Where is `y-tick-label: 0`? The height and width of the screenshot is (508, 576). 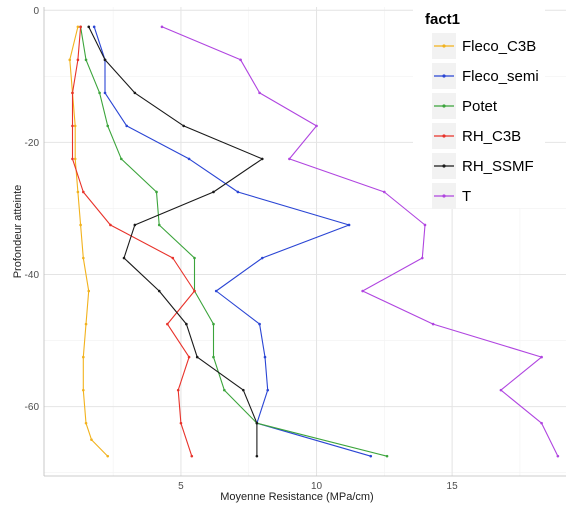
y-tick-label: 0 is located at coordinates (36, 11).